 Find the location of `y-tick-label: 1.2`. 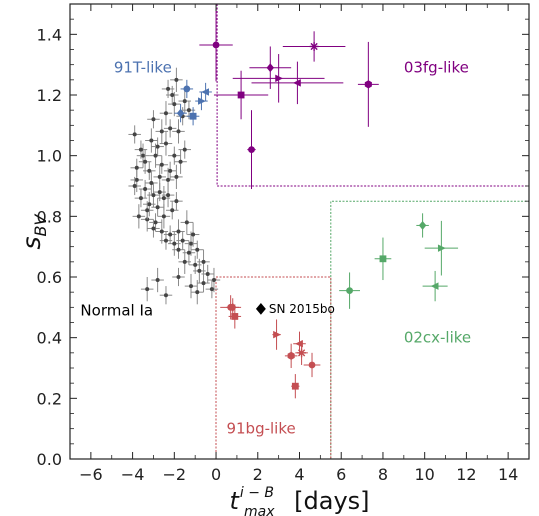

y-tick-label: 1.2 is located at coordinates (49, 95).